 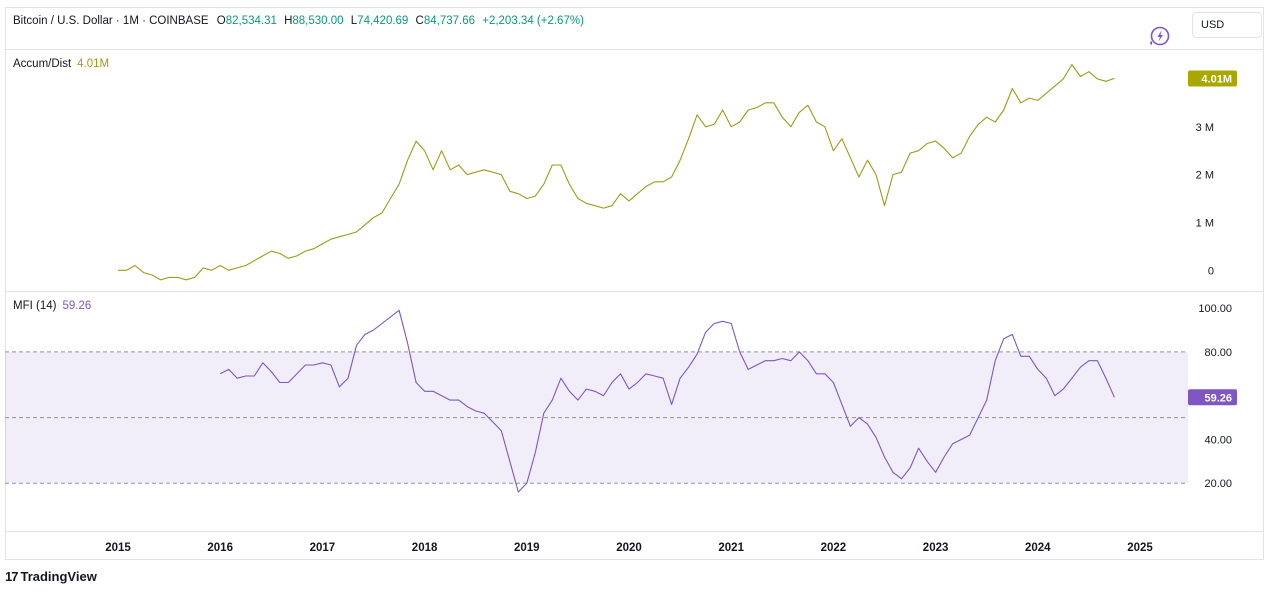 I want to click on tradingview-logo-icon: 17, so click(x=12, y=576).